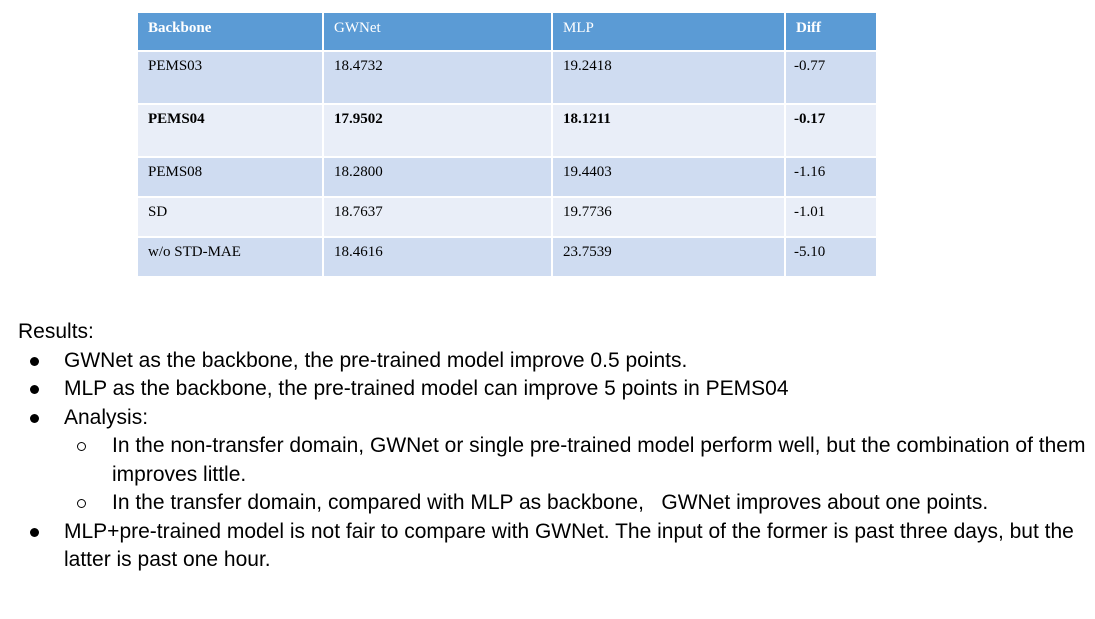  I want to click on cell-diff: -5.10, so click(831, 257).